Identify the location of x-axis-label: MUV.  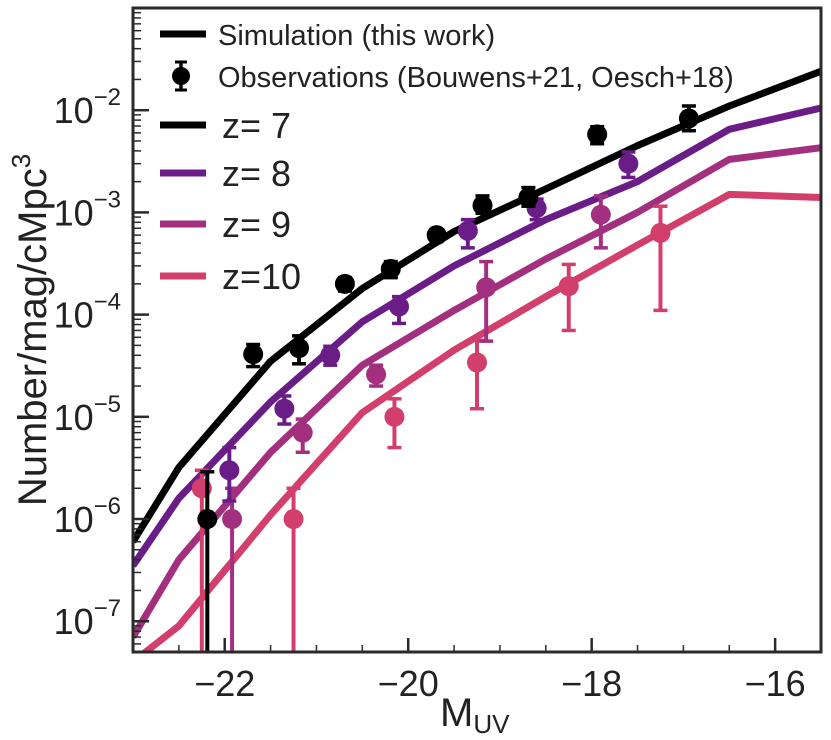
(475, 715).